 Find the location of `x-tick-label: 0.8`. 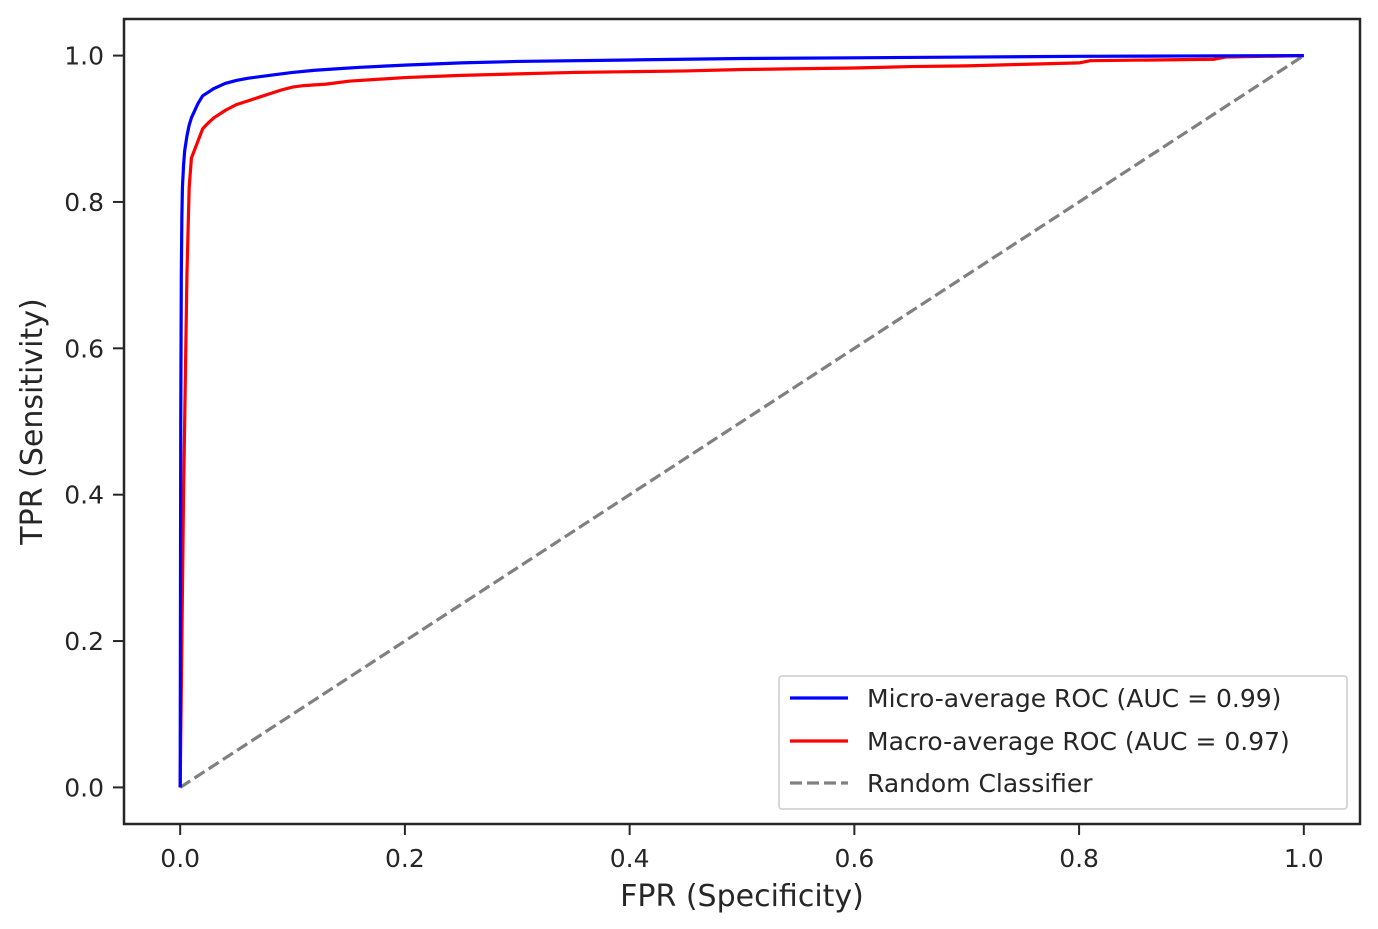

x-tick-label: 0.8 is located at coordinates (1079, 858).